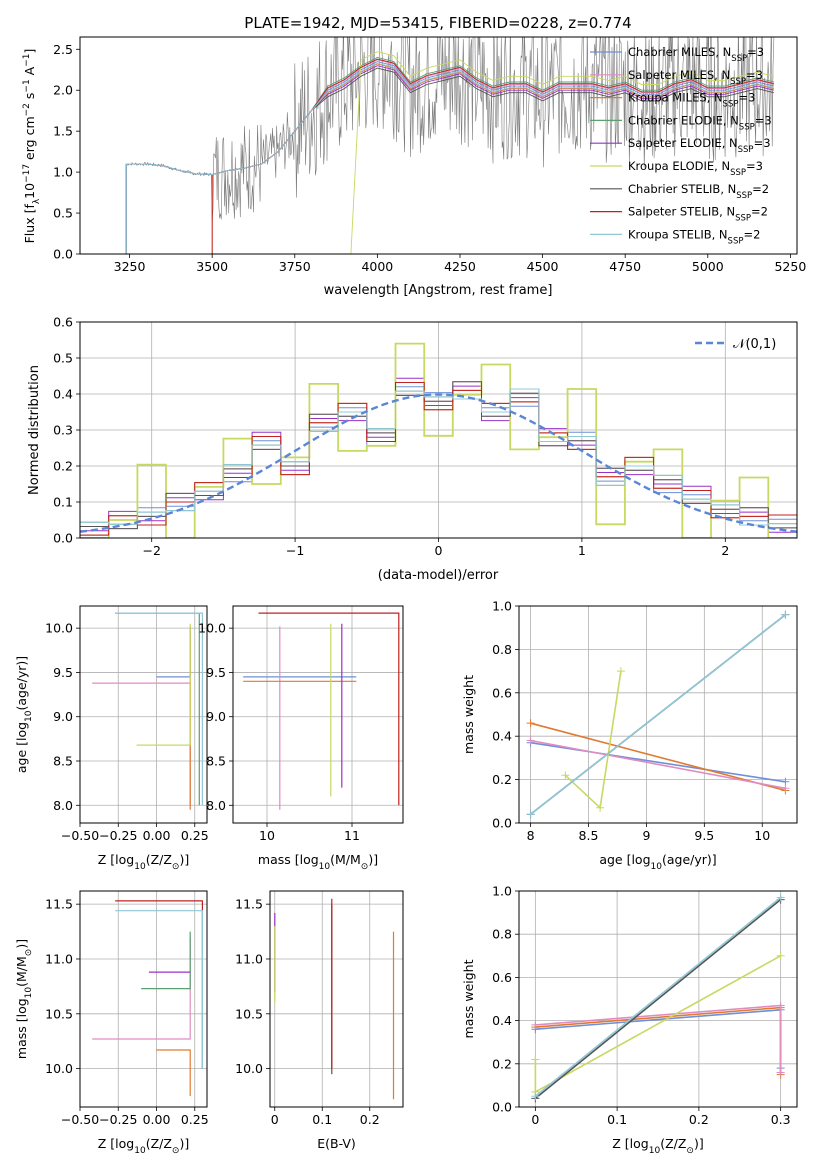  I want to click on y-tick-label: 8.0, so click(216, 805).